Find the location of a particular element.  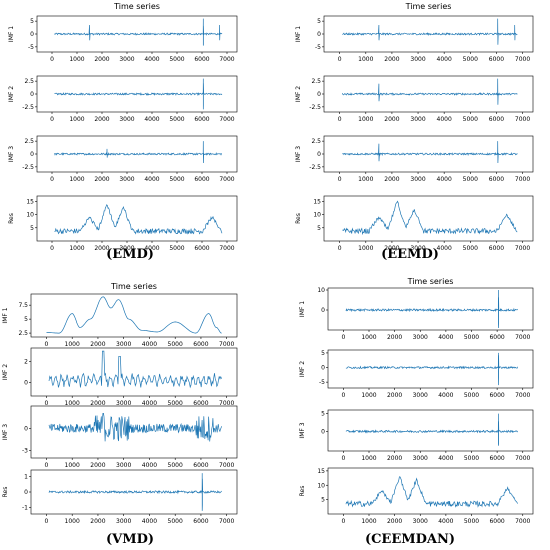

subplot-imf-2: 0 2 0 1000 2000 3000 4000 5000 6000 7000 IMF 2 is located at coordinates (120, 377).